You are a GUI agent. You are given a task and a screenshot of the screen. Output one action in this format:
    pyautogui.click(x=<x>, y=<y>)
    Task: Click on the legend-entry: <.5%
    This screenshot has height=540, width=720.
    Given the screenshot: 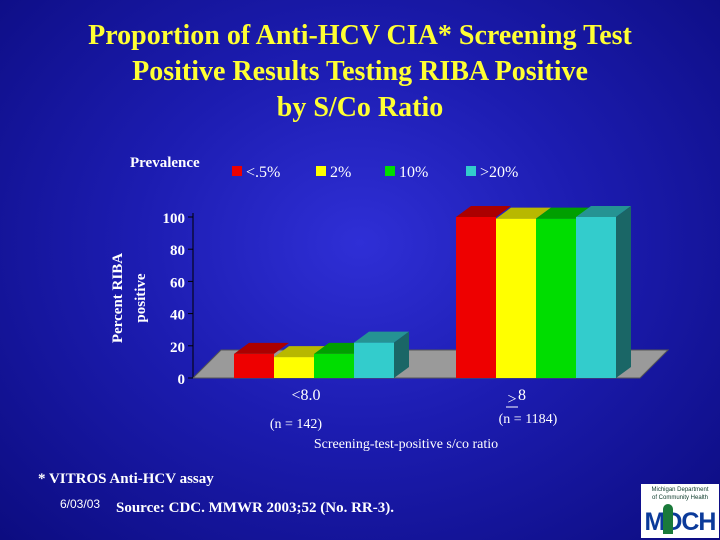 What is the action you would take?
    pyautogui.click(x=263, y=172)
    